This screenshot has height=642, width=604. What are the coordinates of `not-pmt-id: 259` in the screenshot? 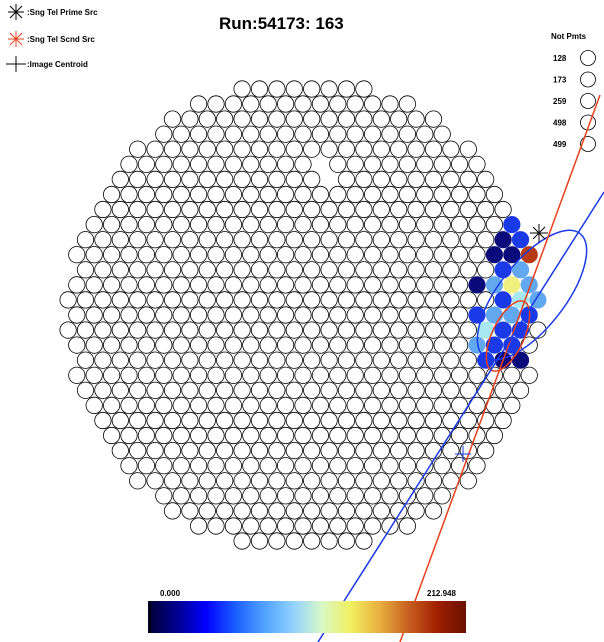 It's located at (560, 101).